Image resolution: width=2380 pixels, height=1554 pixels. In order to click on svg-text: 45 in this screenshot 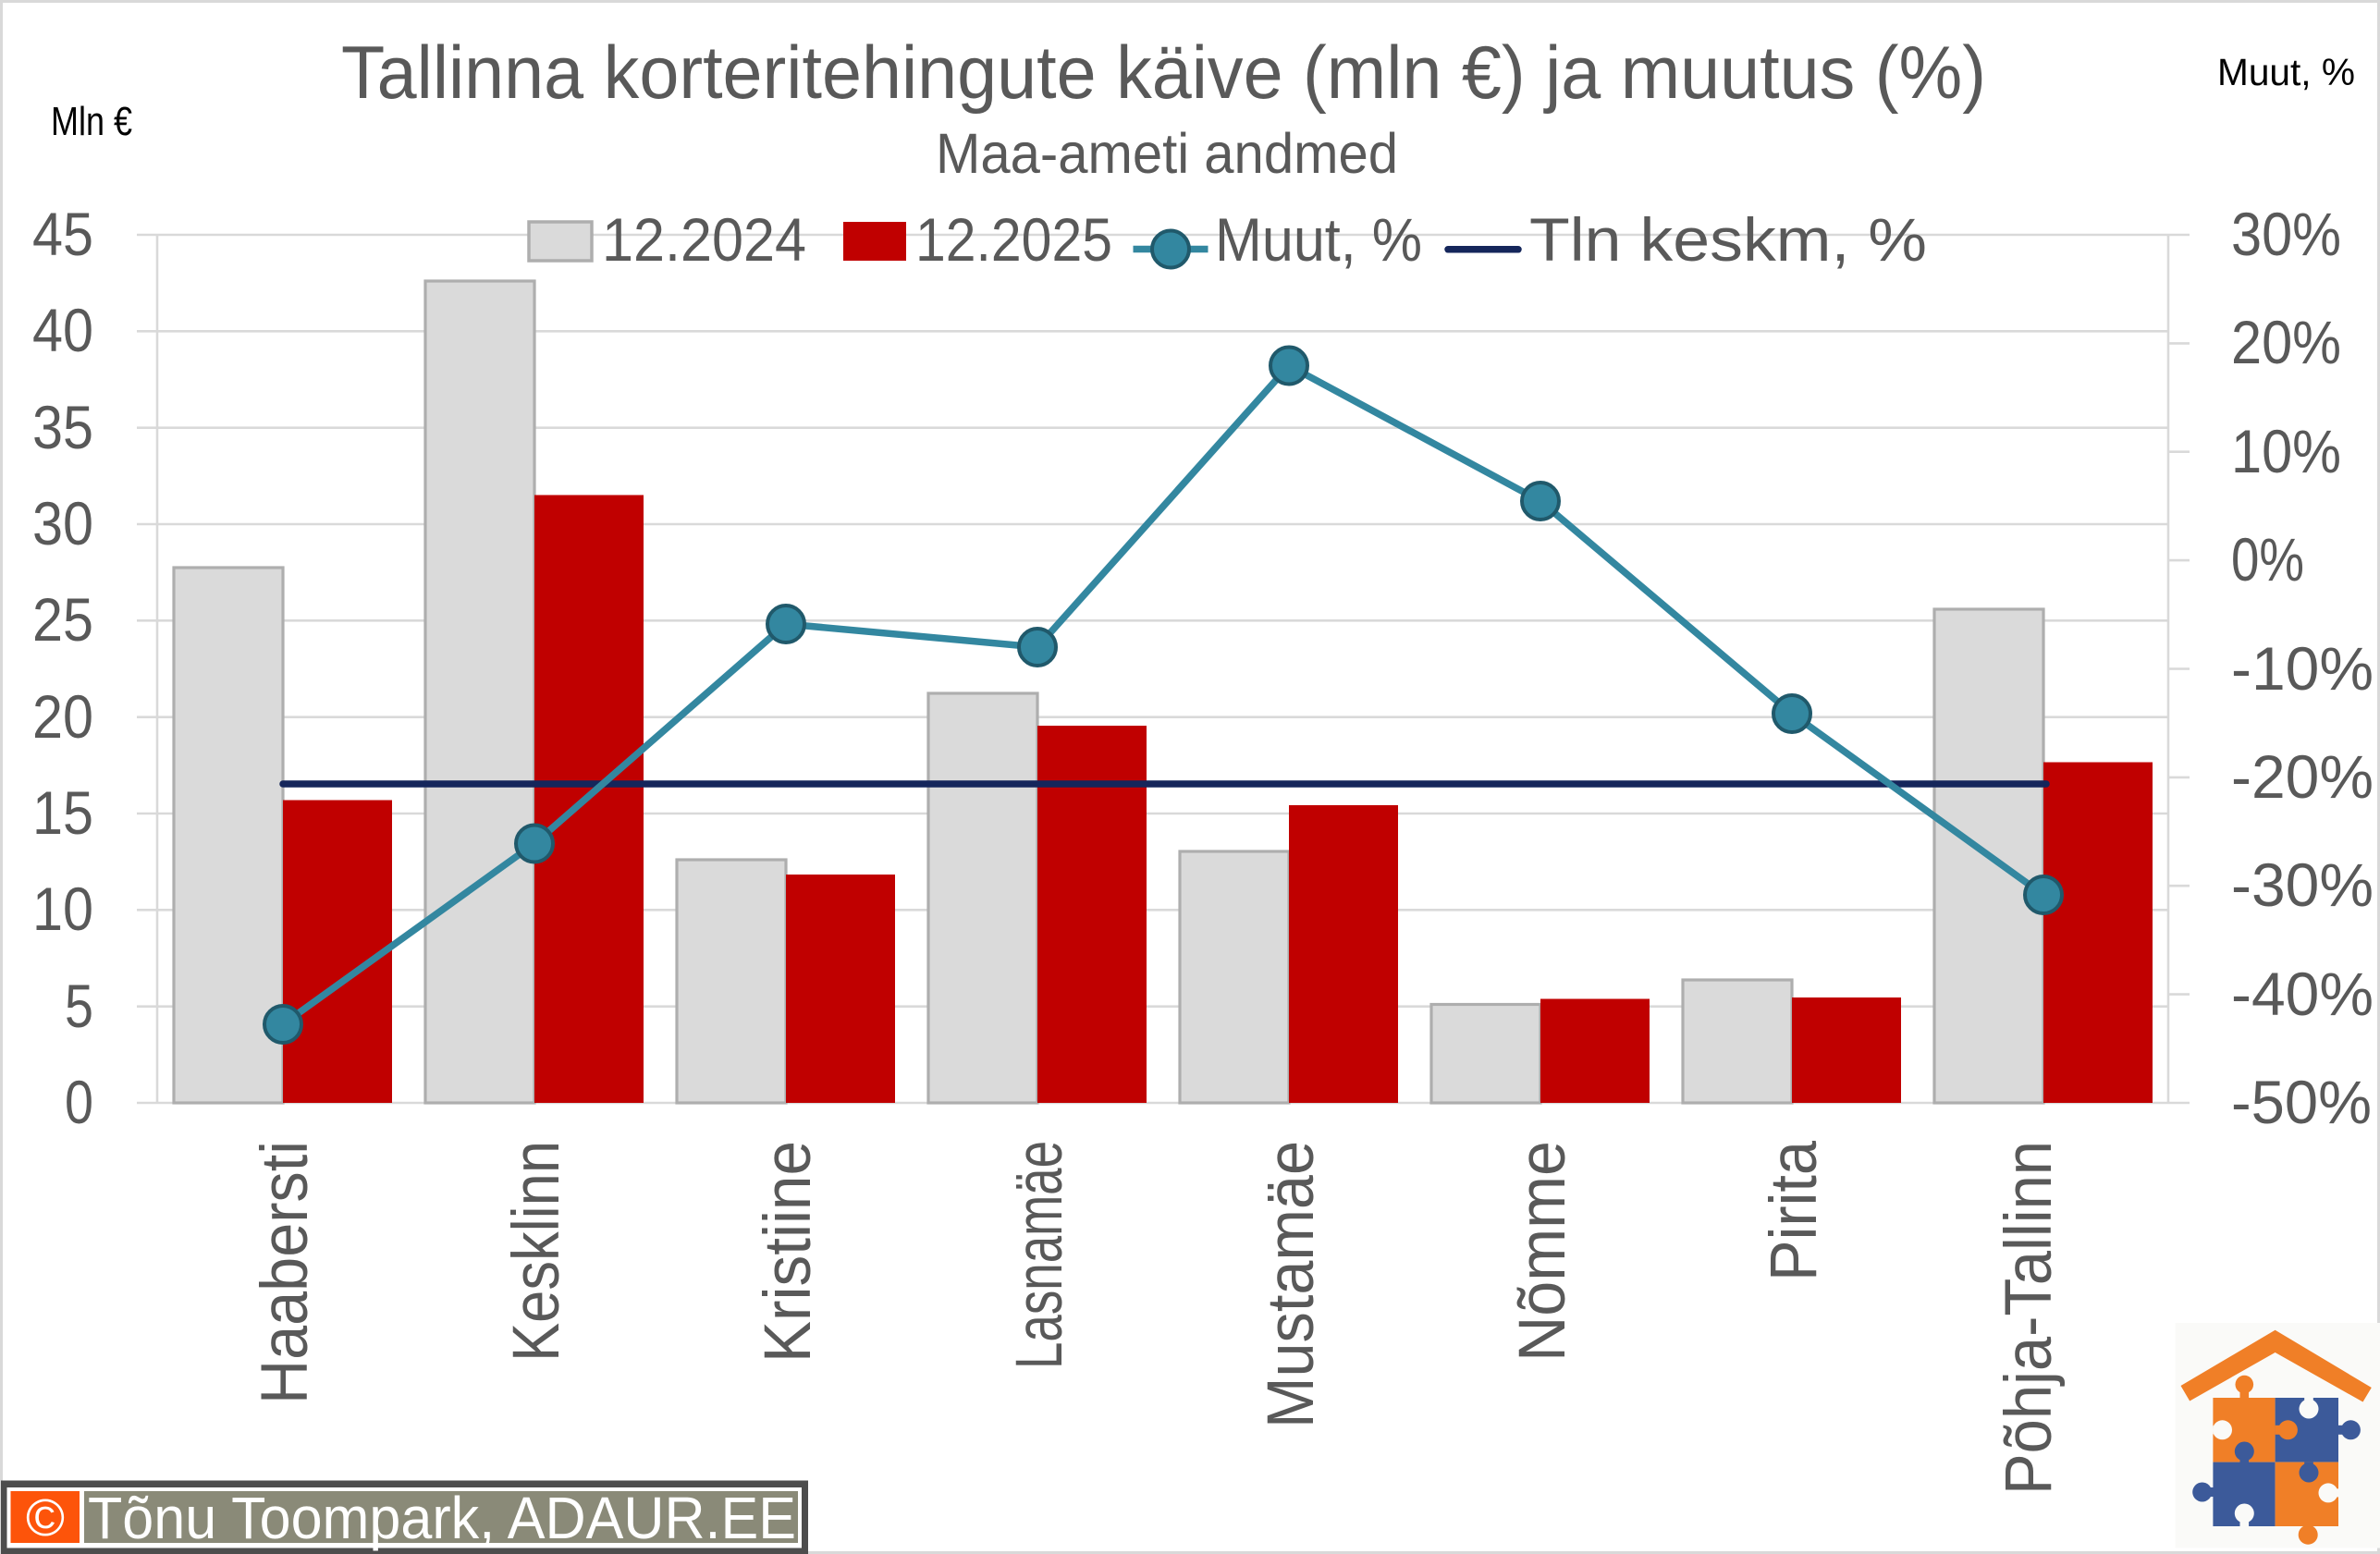, I will do `click(62, 234)`.